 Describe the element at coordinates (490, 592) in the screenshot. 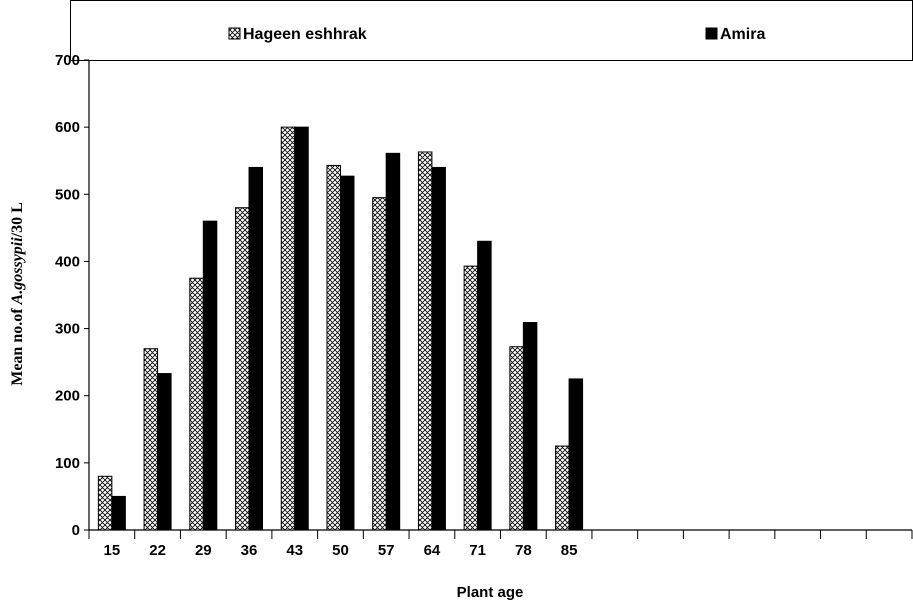

I see `x-axis-label: Plant age` at that location.